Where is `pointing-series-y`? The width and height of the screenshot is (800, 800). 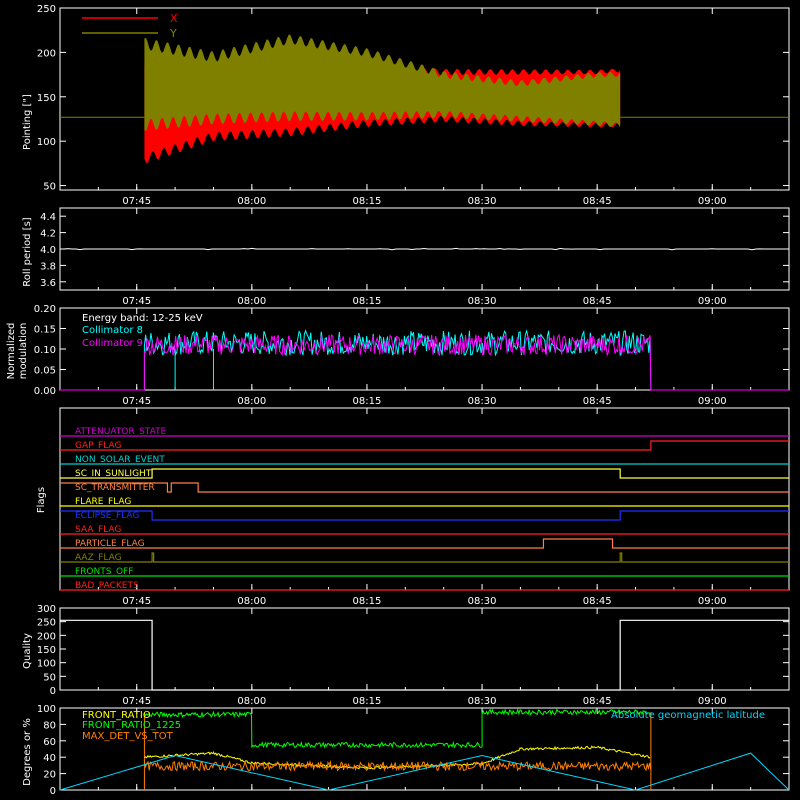 pointing-series-y is located at coordinates (382, 82).